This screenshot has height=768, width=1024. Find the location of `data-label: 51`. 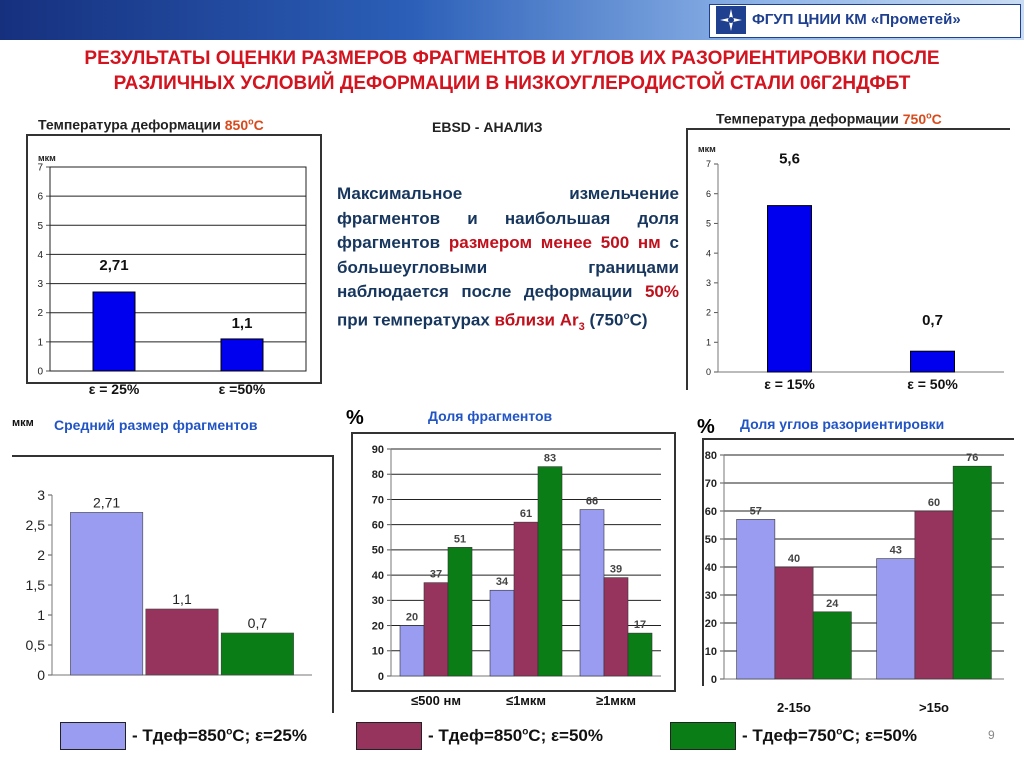

data-label: 51 is located at coordinates (460, 539).